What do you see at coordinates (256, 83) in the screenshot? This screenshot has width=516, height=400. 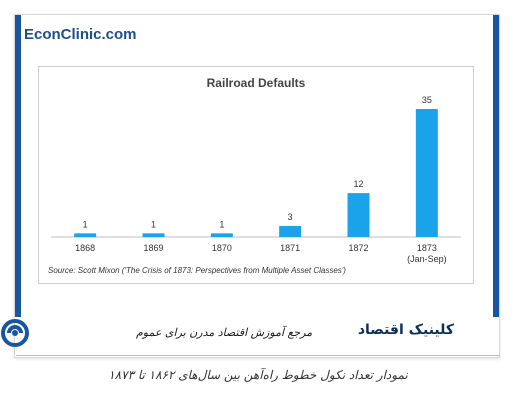 I see `chart-title: Railroad Defaults` at bounding box center [256, 83].